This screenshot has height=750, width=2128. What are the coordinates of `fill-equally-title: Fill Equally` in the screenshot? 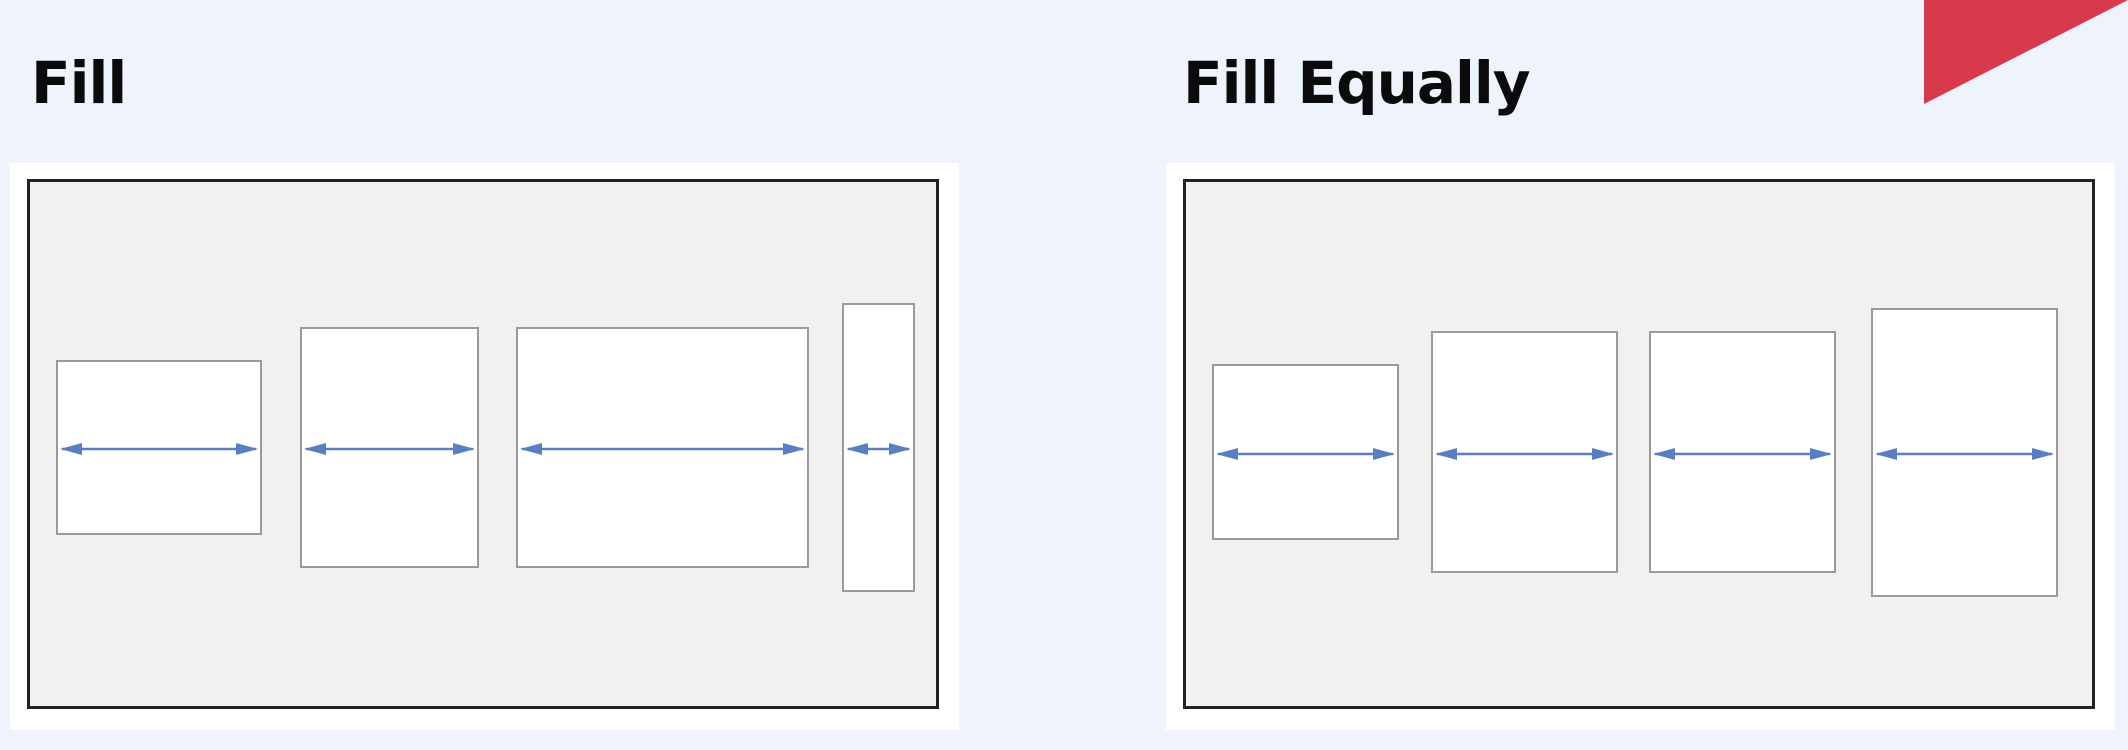 It's located at (1357, 83).